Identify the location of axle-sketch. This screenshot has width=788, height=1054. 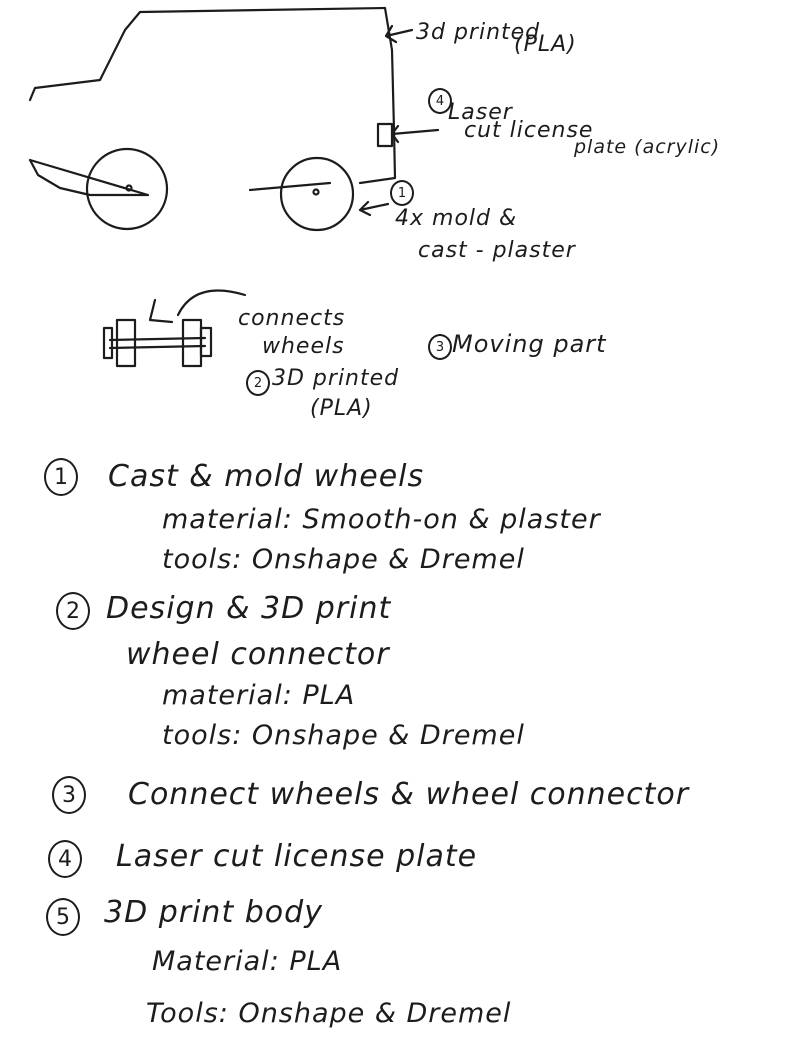
(174, 328).